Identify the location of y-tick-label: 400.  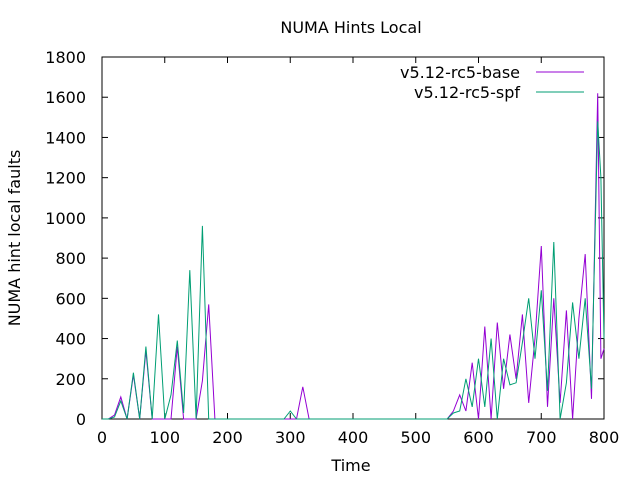
(70, 339).